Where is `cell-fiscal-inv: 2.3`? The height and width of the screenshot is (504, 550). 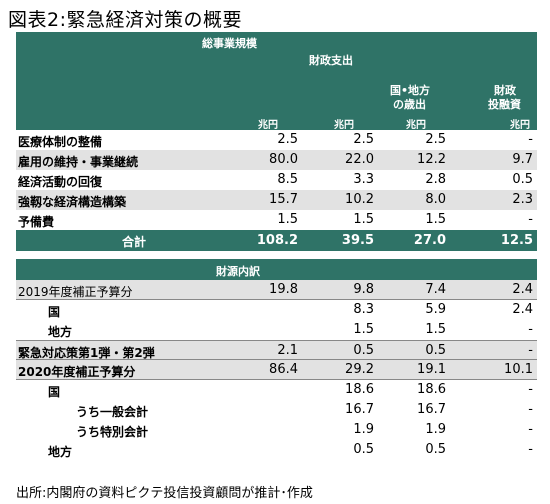 cell-fiscal-inv: 2.3 is located at coordinates (522, 199).